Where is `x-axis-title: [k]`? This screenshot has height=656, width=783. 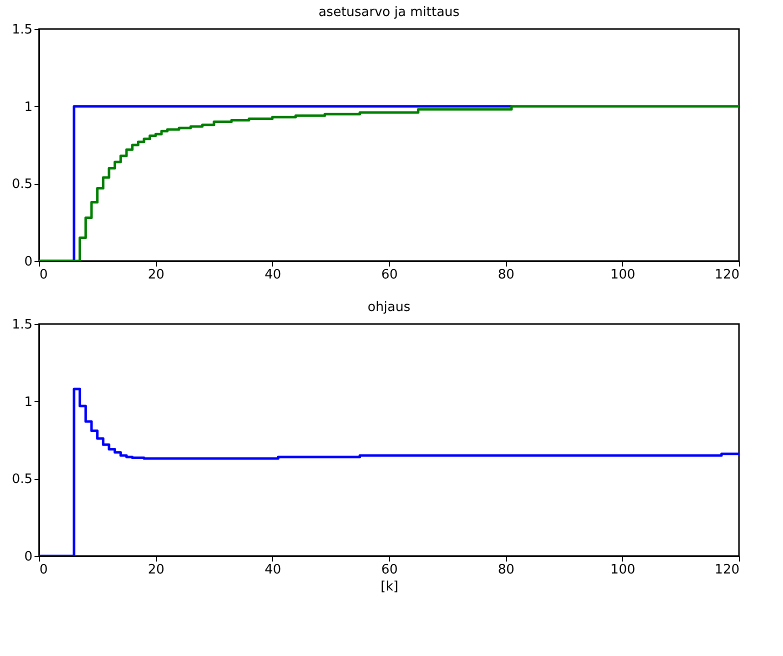
x-axis-title: [k] is located at coordinates (389, 587).